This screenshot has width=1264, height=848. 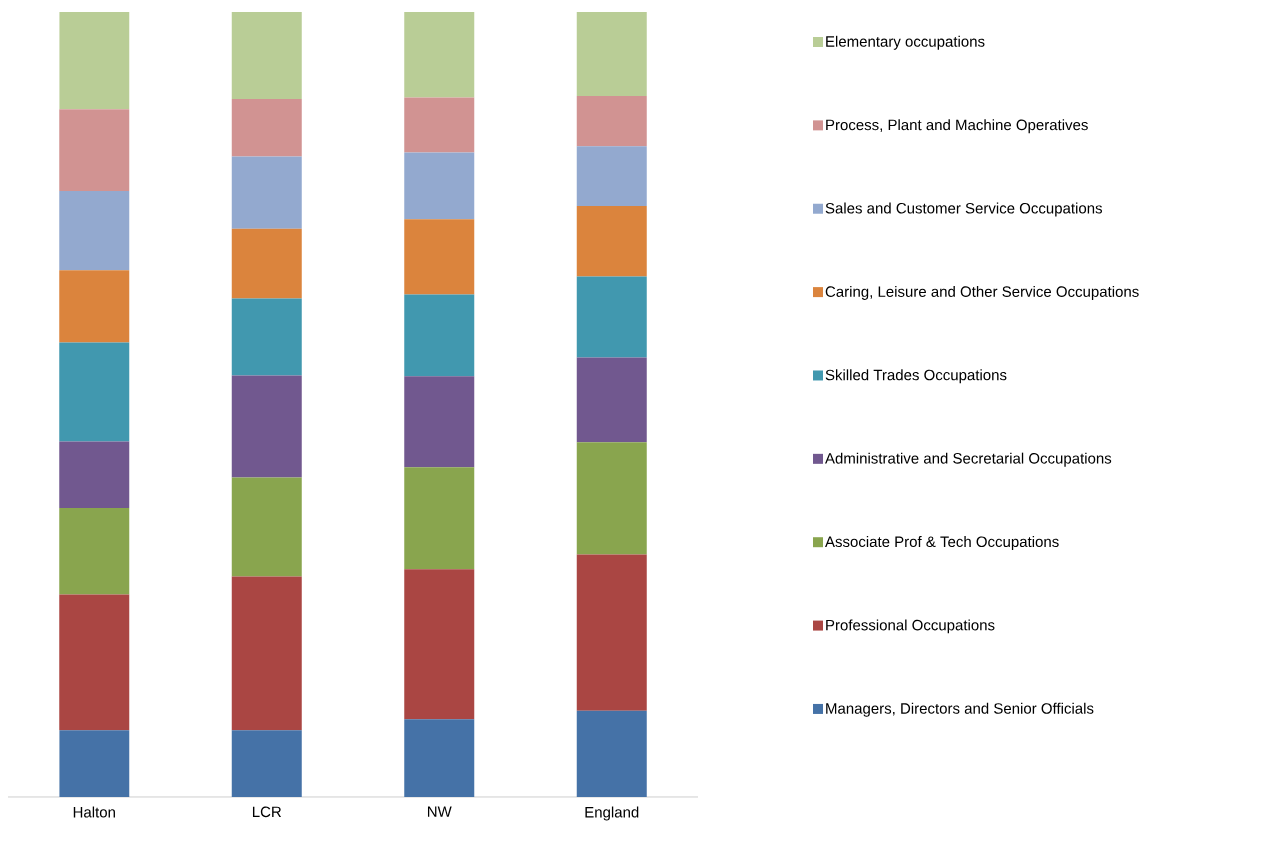 I want to click on legend-label: Professional Occupations, so click(x=910, y=626).